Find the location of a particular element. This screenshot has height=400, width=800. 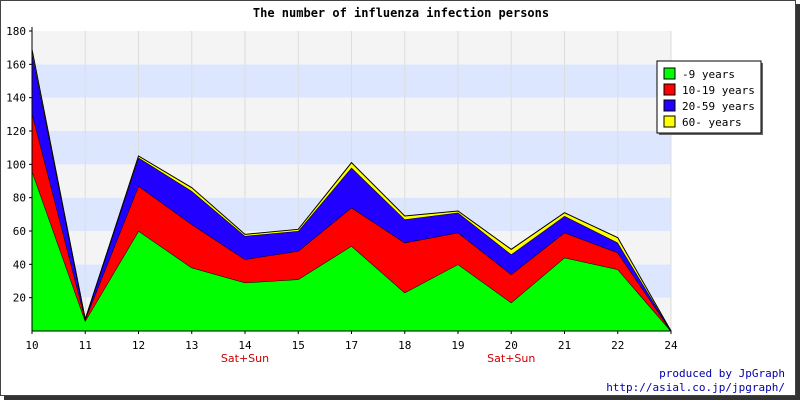

y-tick-label: 180 is located at coordinates (16, 31).